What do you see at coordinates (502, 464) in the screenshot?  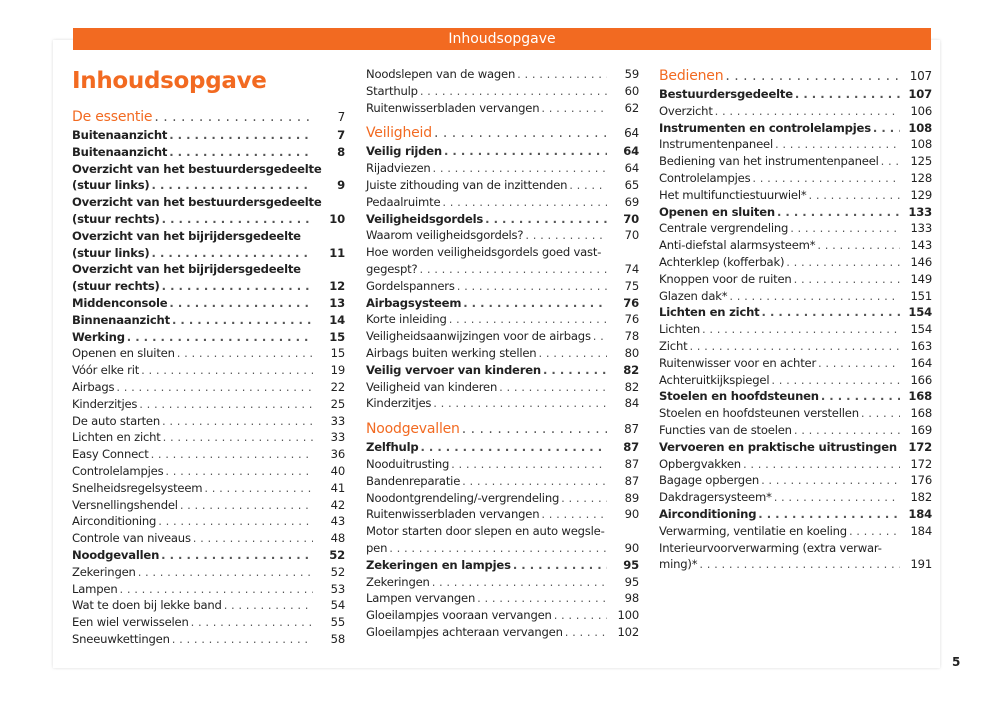 I see `toc-entry: Nooduitrusting 87` at bounding box center [502, 464].